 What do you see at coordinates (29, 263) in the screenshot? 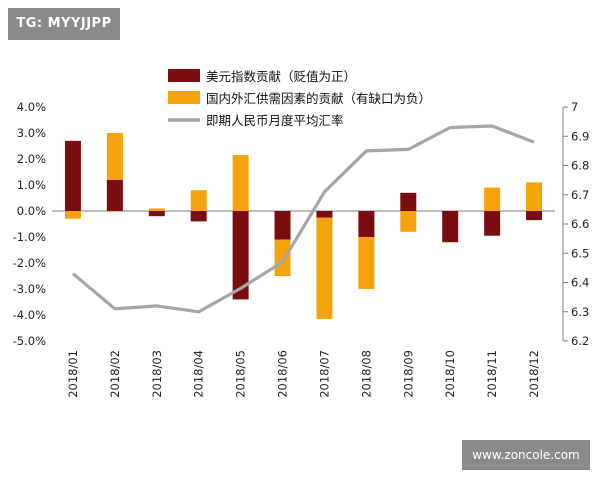
I see `left-axis-tick-label: -2.0%` at bounding box center [29, 263].